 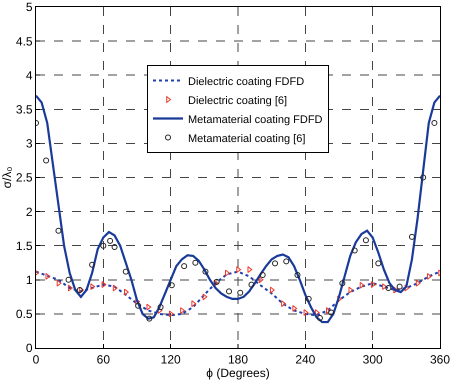 What do you see at coordinates (246, 82) in the screenshot?
I see `legend-label: Dielectric coating FDFD` at bounding box center [246, 82].